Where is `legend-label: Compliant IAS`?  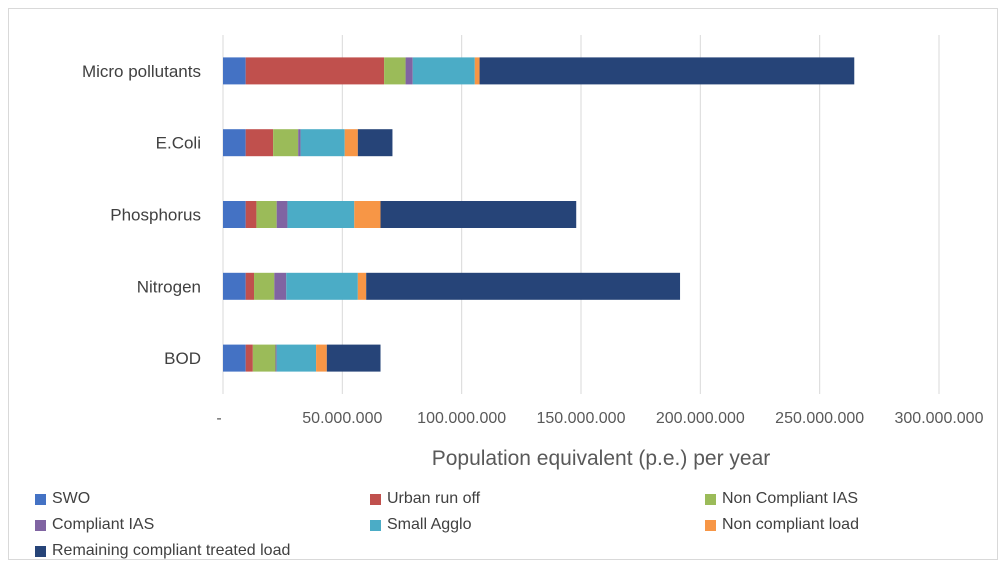 legend-label: Compliant IAS is located at coordinates (103, 524).